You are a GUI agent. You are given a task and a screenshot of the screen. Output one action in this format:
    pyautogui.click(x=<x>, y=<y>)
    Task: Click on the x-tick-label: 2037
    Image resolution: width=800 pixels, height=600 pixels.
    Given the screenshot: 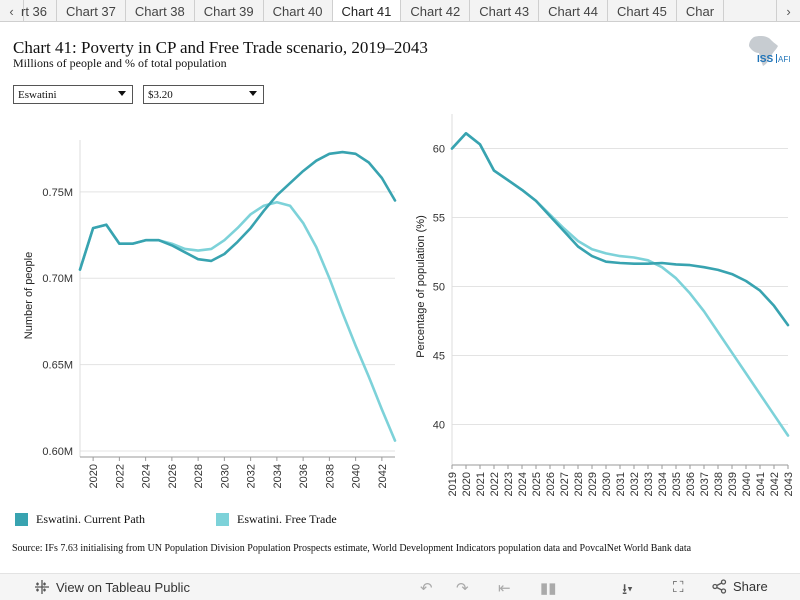 What is the action you would take?
    pyautogui.click(x=705, y=484)
    